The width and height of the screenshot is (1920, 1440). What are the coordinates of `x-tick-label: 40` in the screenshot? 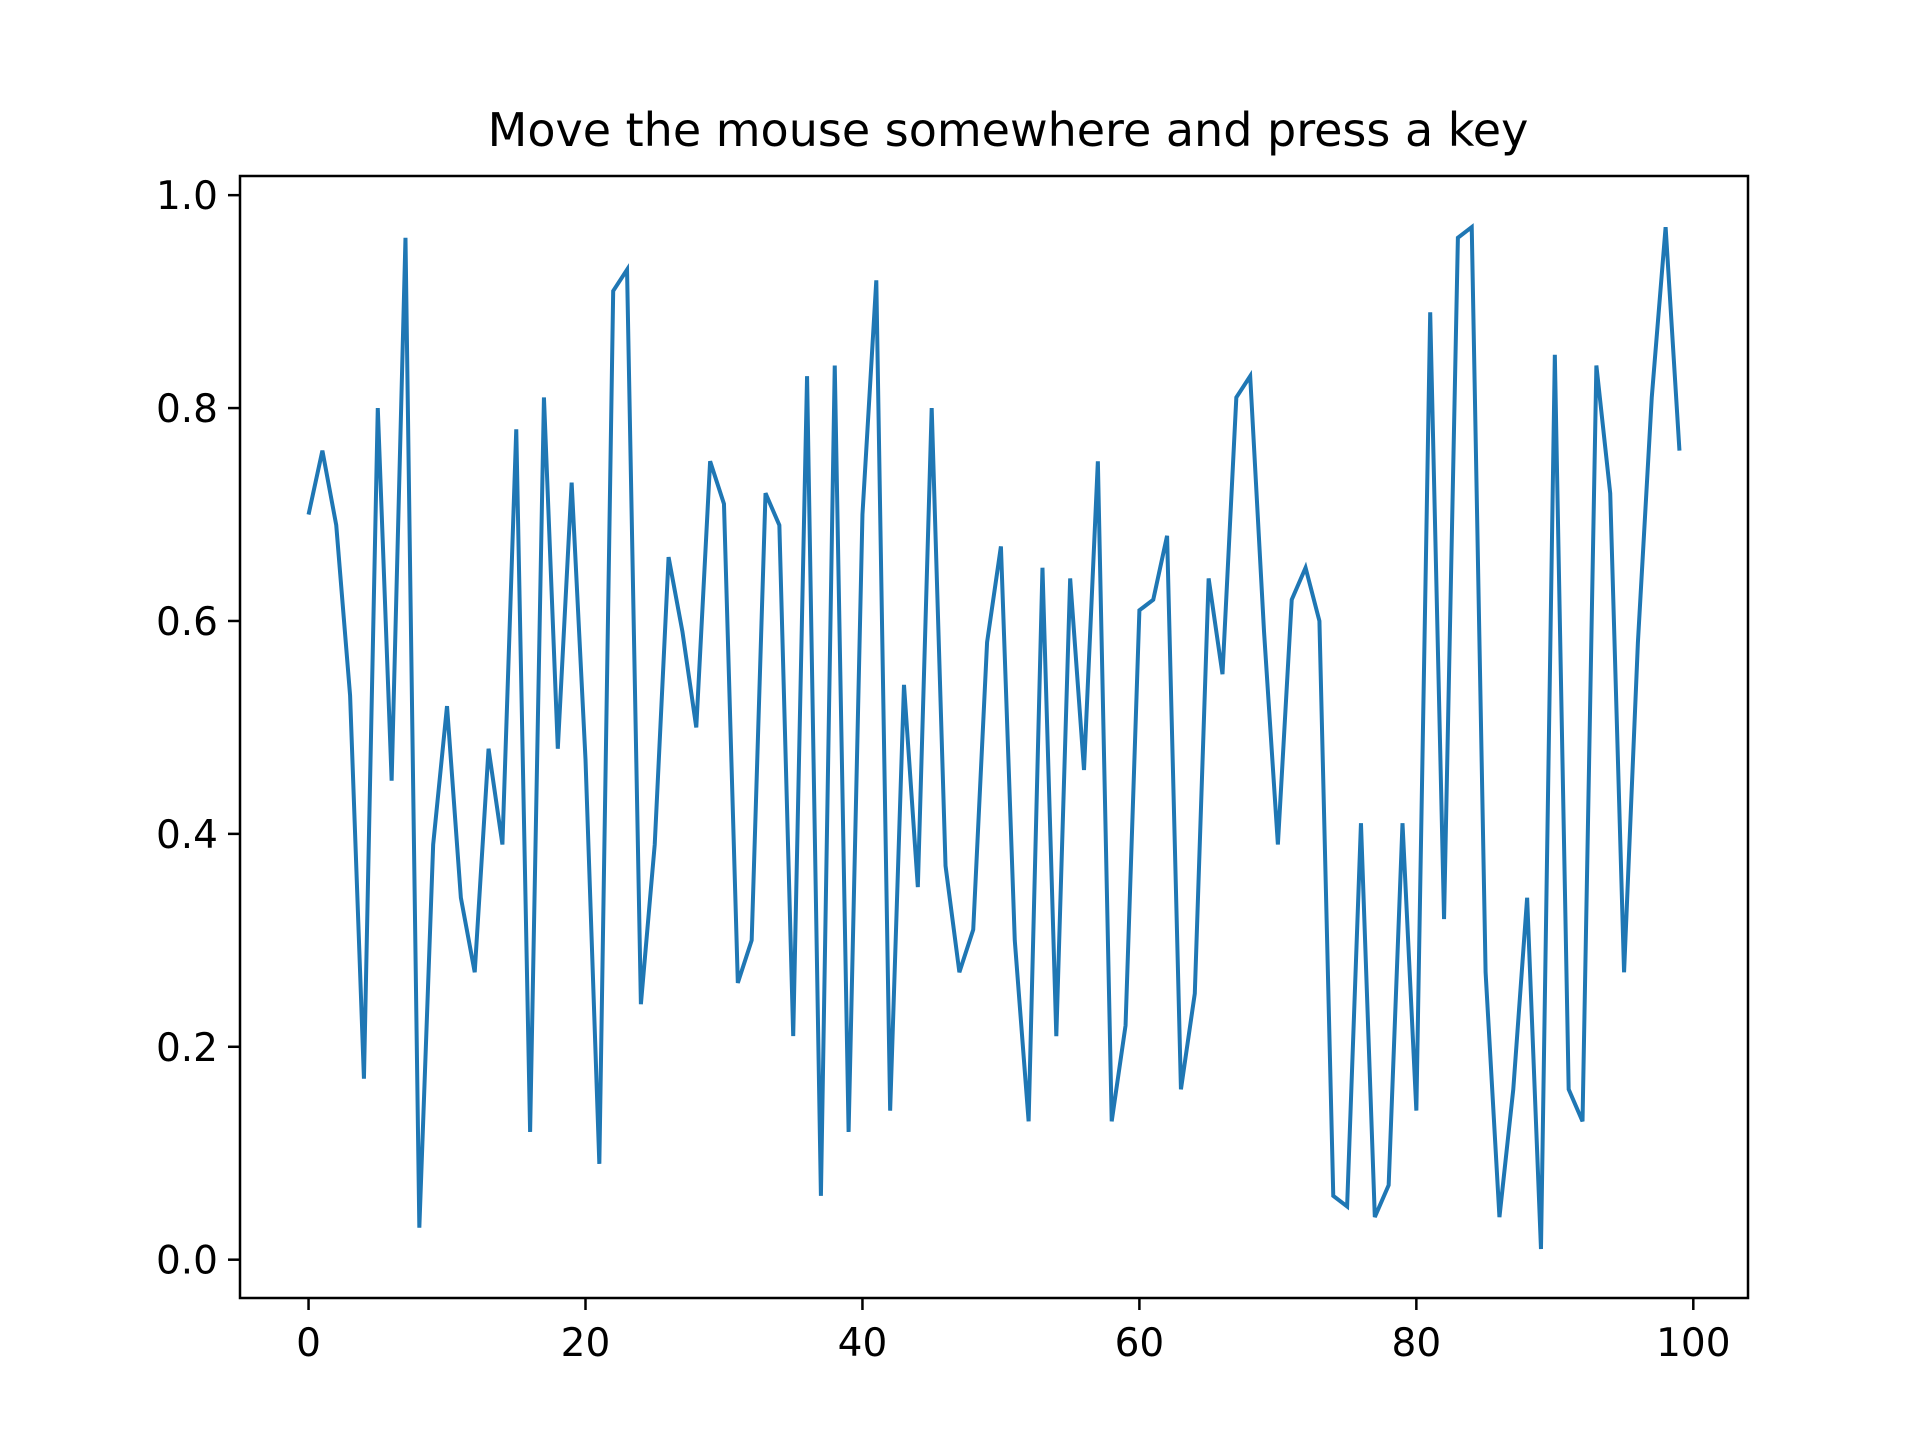 It's located at (863, 1343).